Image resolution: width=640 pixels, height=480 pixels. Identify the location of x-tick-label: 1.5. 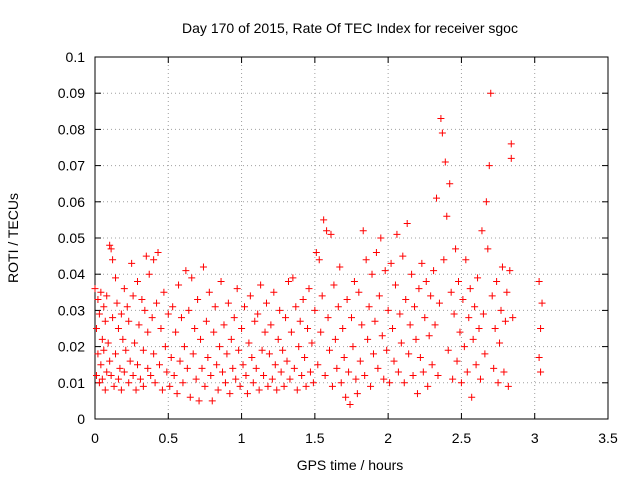
(315, 438).